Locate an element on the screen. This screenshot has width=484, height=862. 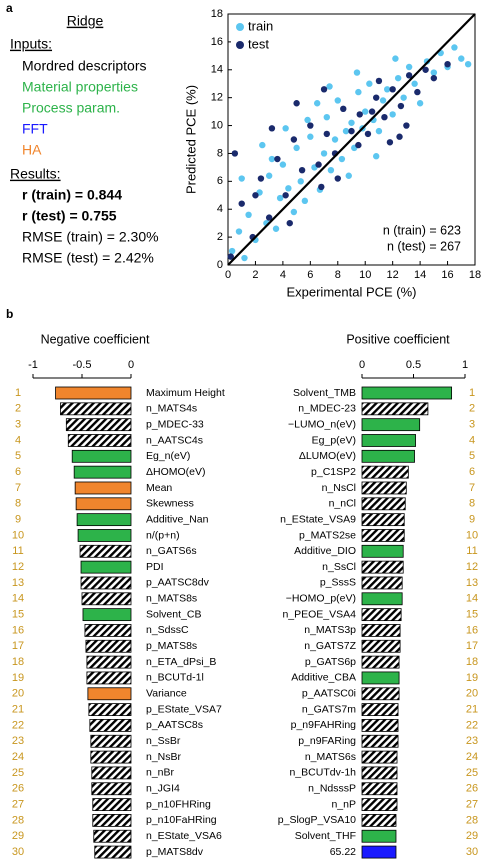
category-label: Eg_p(eV) is located at coordinates (334, 440).